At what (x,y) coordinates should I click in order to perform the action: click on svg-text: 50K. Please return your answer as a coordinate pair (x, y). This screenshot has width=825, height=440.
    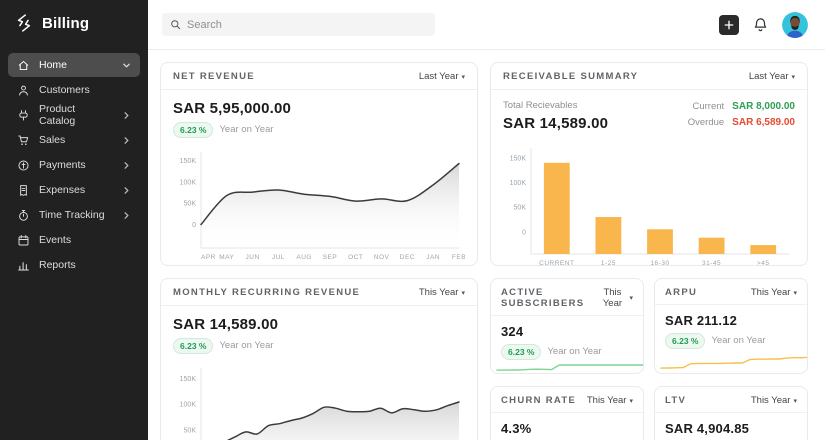
    Looking at the image, I should click on (190, 203).